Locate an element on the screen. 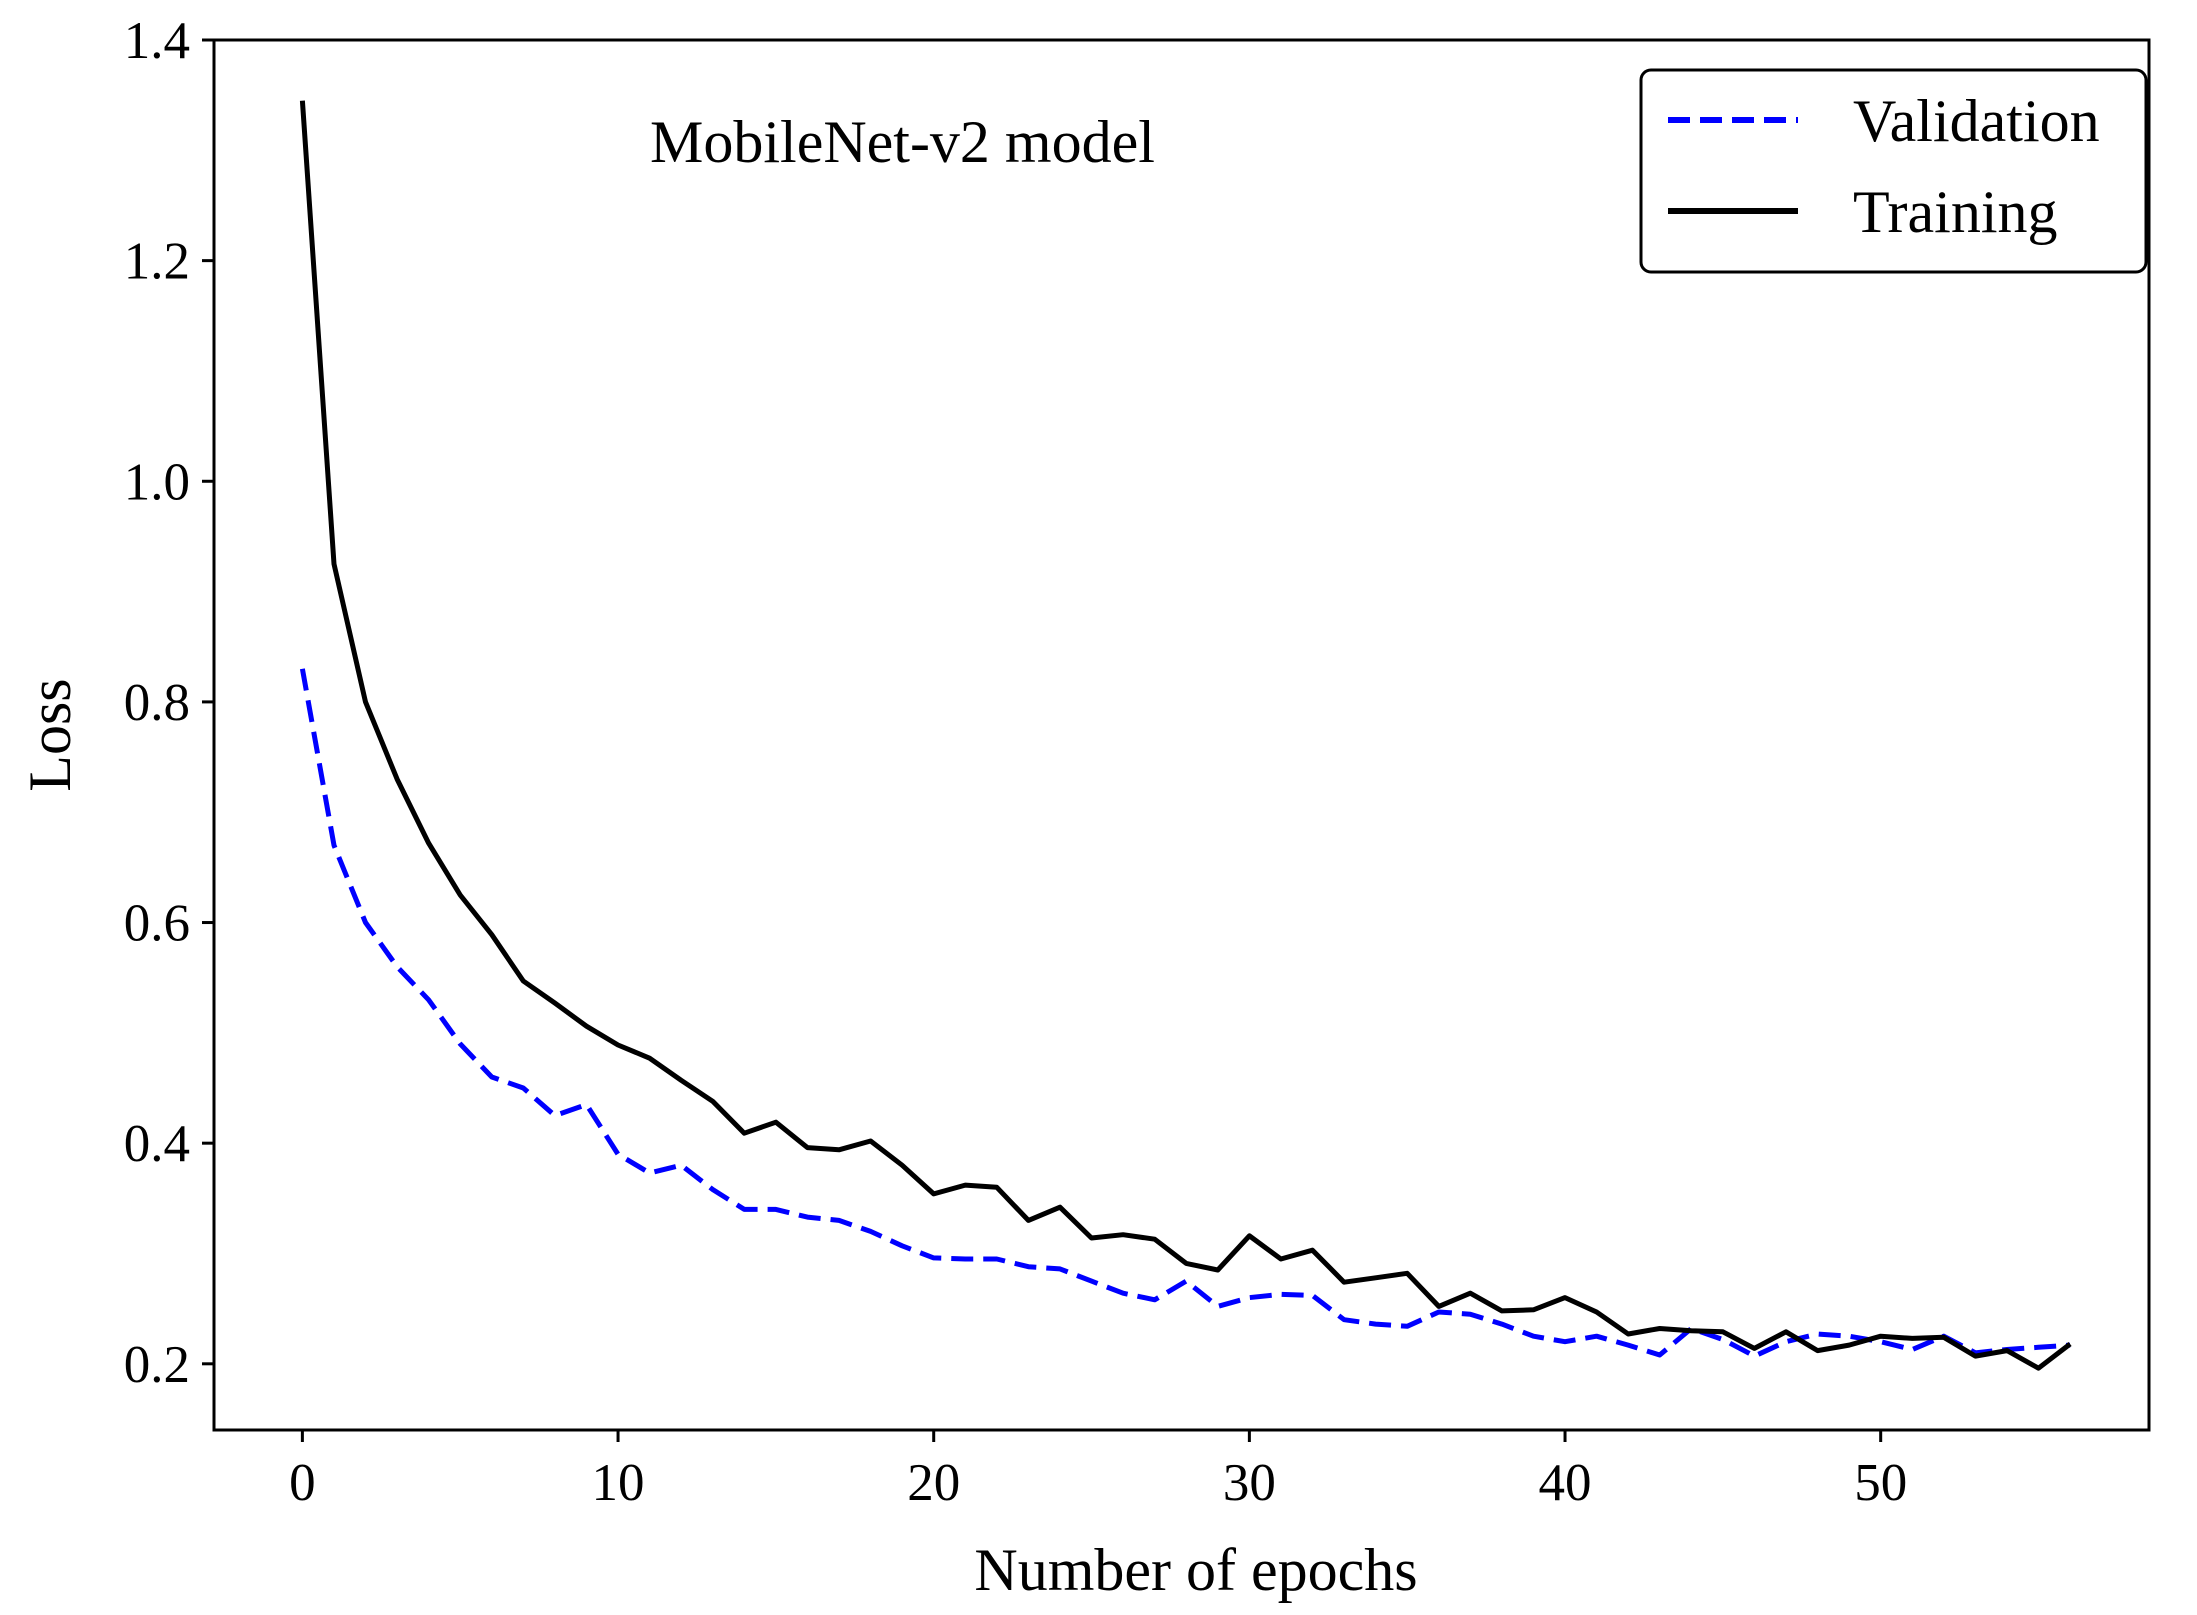  x-tick-label: 50 is located at coordinates (1880, 1483).